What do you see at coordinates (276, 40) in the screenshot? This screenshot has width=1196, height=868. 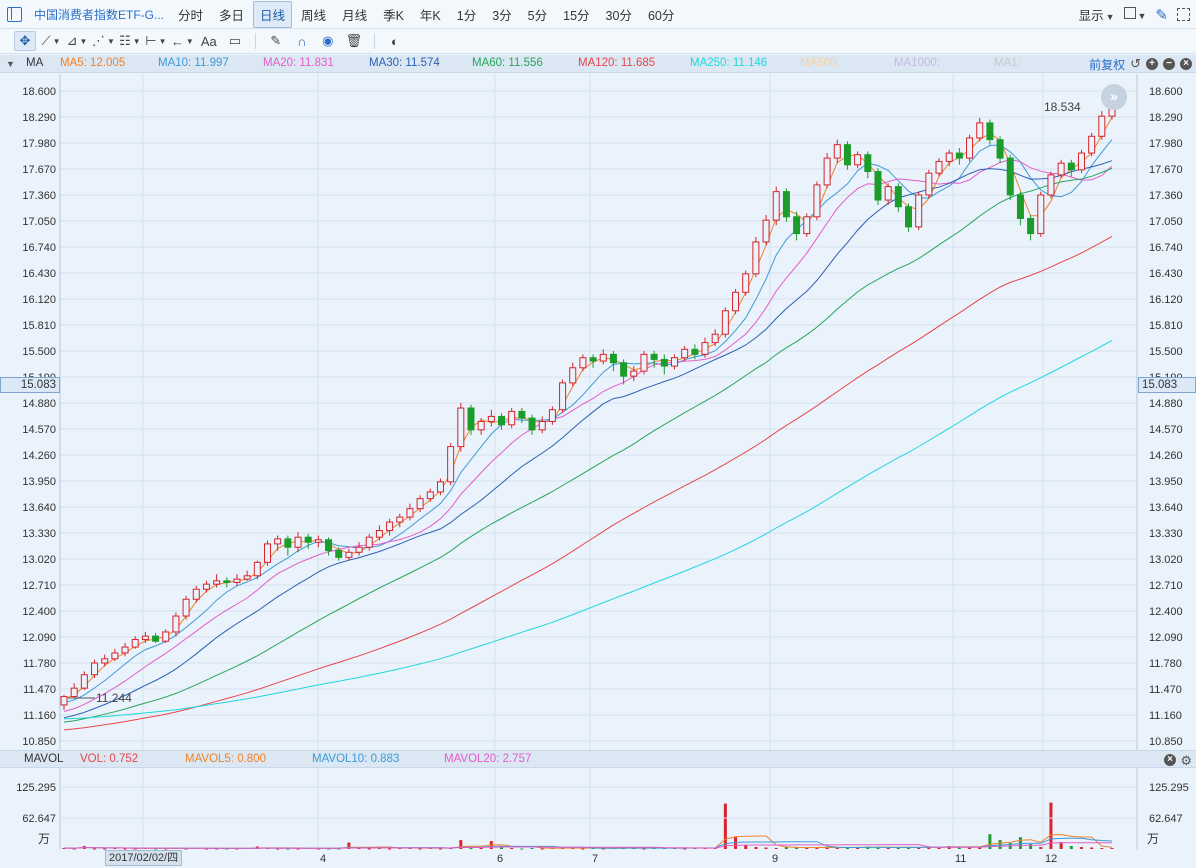 I see `eraser-icon: ✎` at bounding box center [276, 40].